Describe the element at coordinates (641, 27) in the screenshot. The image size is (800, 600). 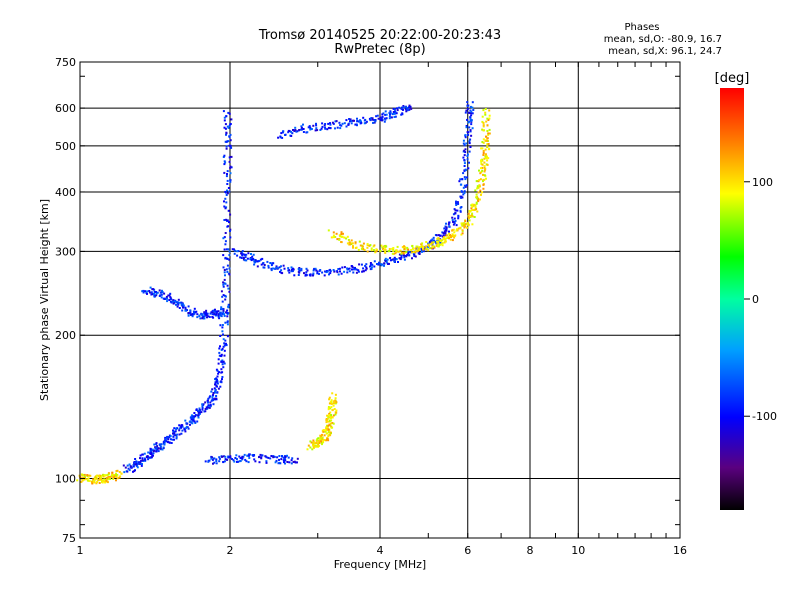
I see `phases-heading: Phases` at that location.